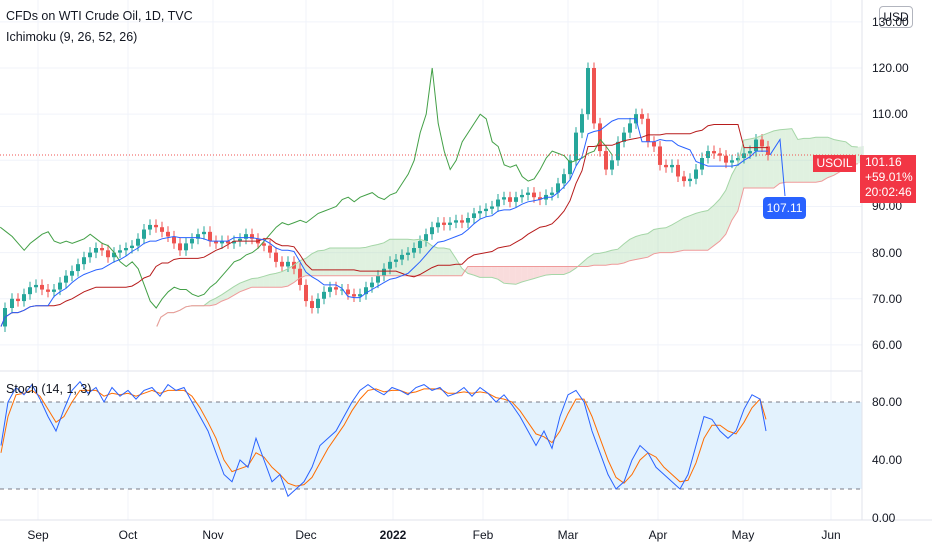  Describe the element at coordinates (99, 16) in the screenshot. I see `chart-title: CFDs on WTI Crude Oil, 1D, TVC` at that location.